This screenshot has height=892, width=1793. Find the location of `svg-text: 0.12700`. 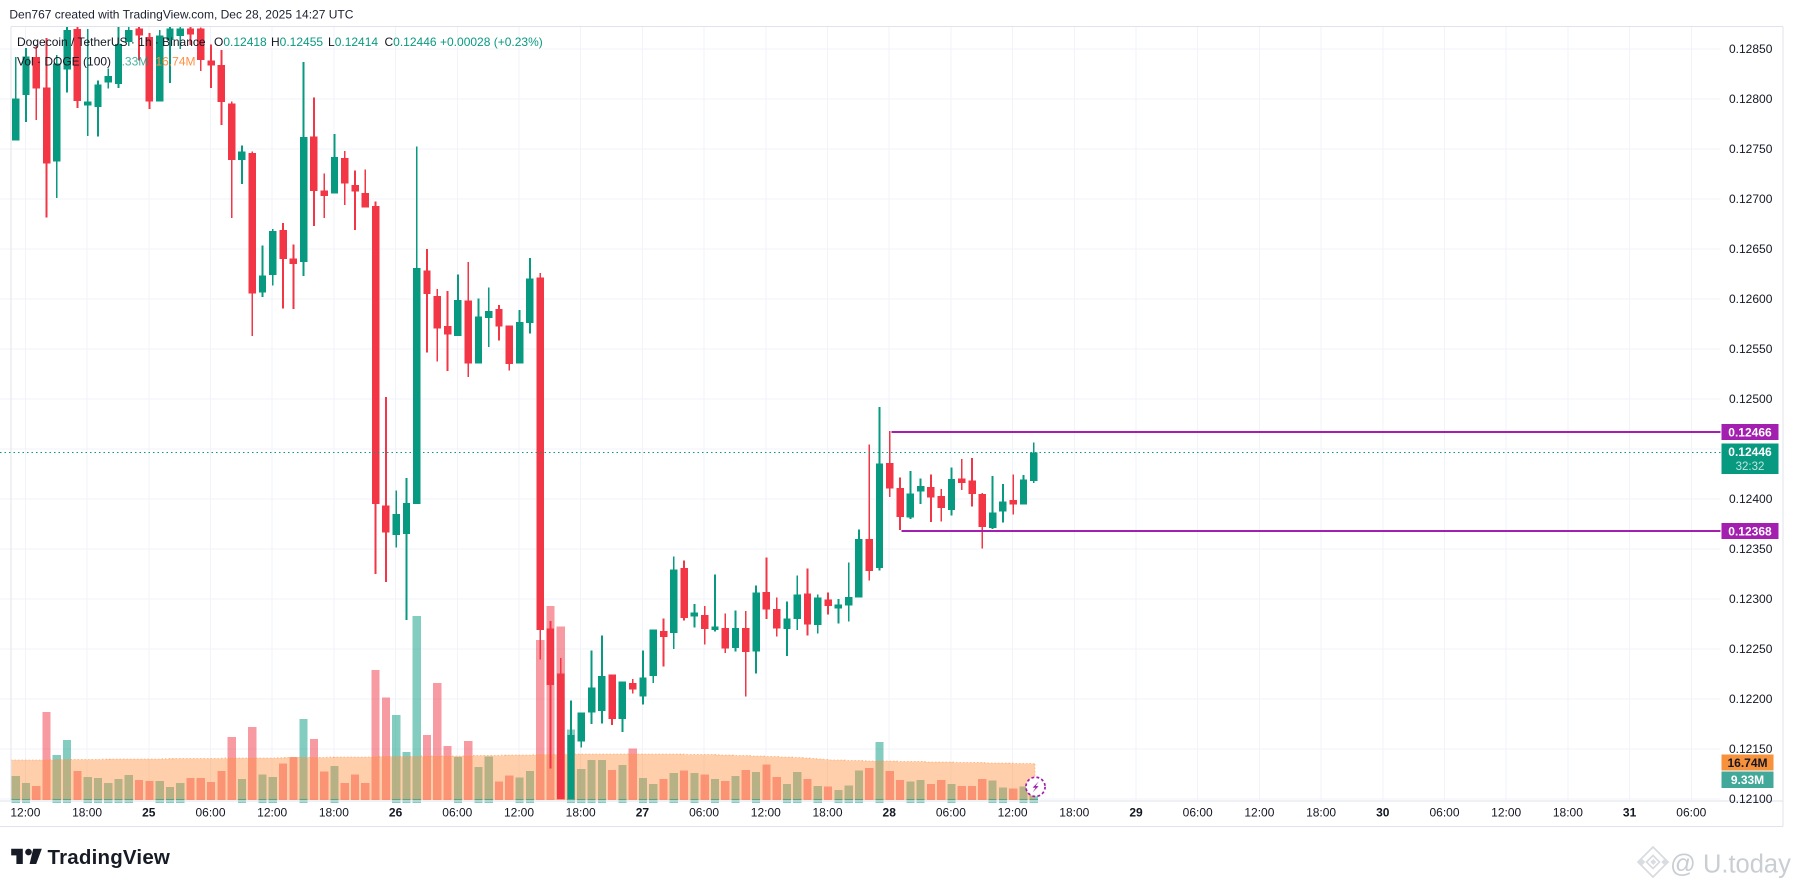

svg-text: 0.12700 is located at coordinates (1751, 199).